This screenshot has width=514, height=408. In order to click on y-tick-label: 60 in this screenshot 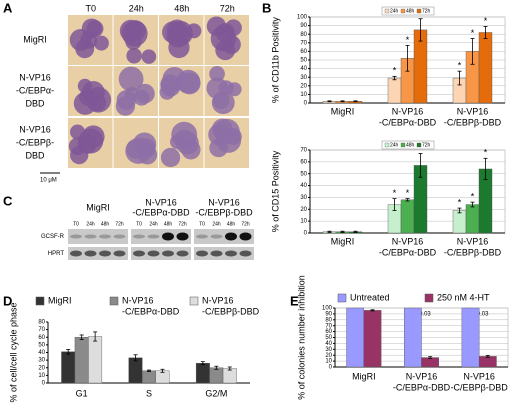, I will do `click(41, 338)`.